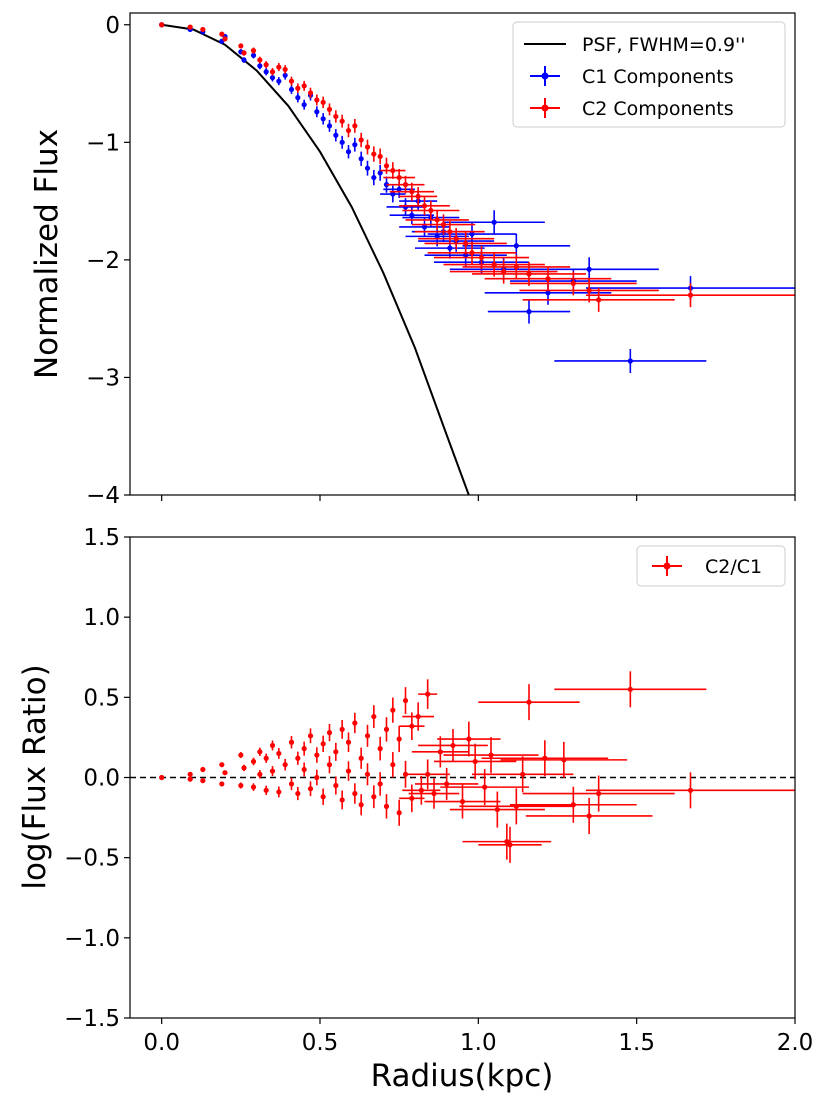  What do you see at coordinates (103, 496) in the screenshot?
I see `top-y-tick-label: −4` at bounding box center [103, 496].